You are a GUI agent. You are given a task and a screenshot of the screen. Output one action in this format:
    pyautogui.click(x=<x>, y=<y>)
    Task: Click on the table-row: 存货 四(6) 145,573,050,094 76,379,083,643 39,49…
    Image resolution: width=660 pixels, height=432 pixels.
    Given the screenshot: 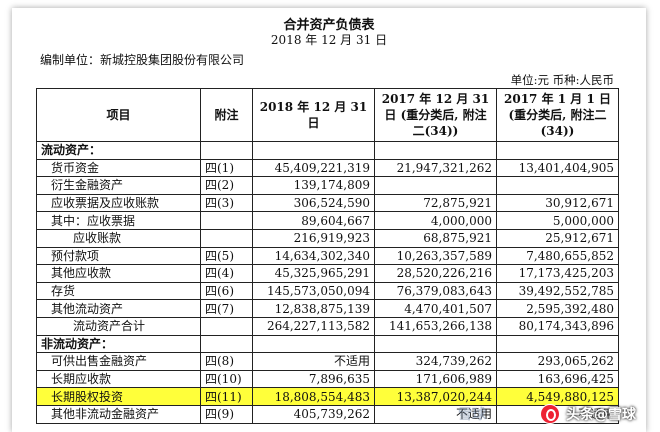 What is the action you would take?
    pyautogui.click(x=327, y=291)
    